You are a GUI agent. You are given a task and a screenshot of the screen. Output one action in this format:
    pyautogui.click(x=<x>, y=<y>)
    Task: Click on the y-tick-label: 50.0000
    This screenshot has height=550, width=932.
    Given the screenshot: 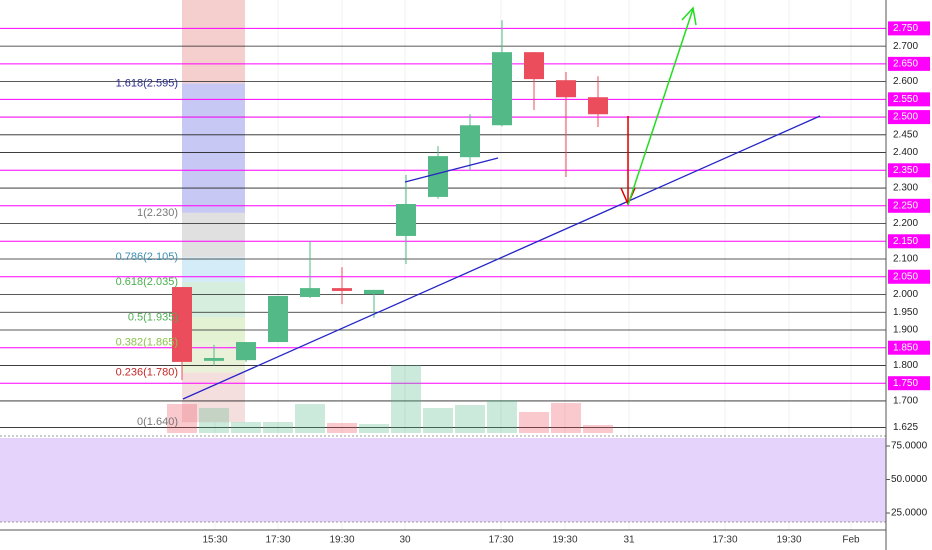 What is the action you would take?
    pyautogui.click(x=909, y=479)
    